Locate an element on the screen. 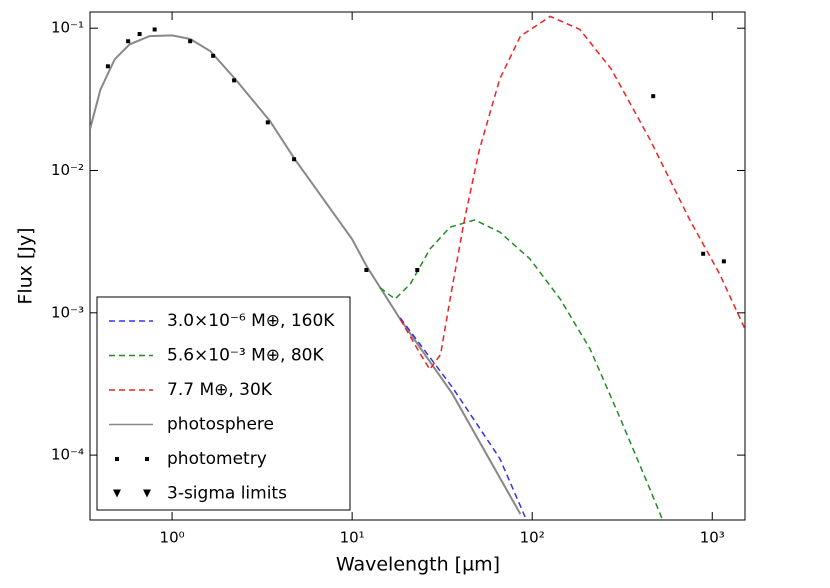  y-tick-label: 10⁻⁴ is located at coordinates (67, 455).